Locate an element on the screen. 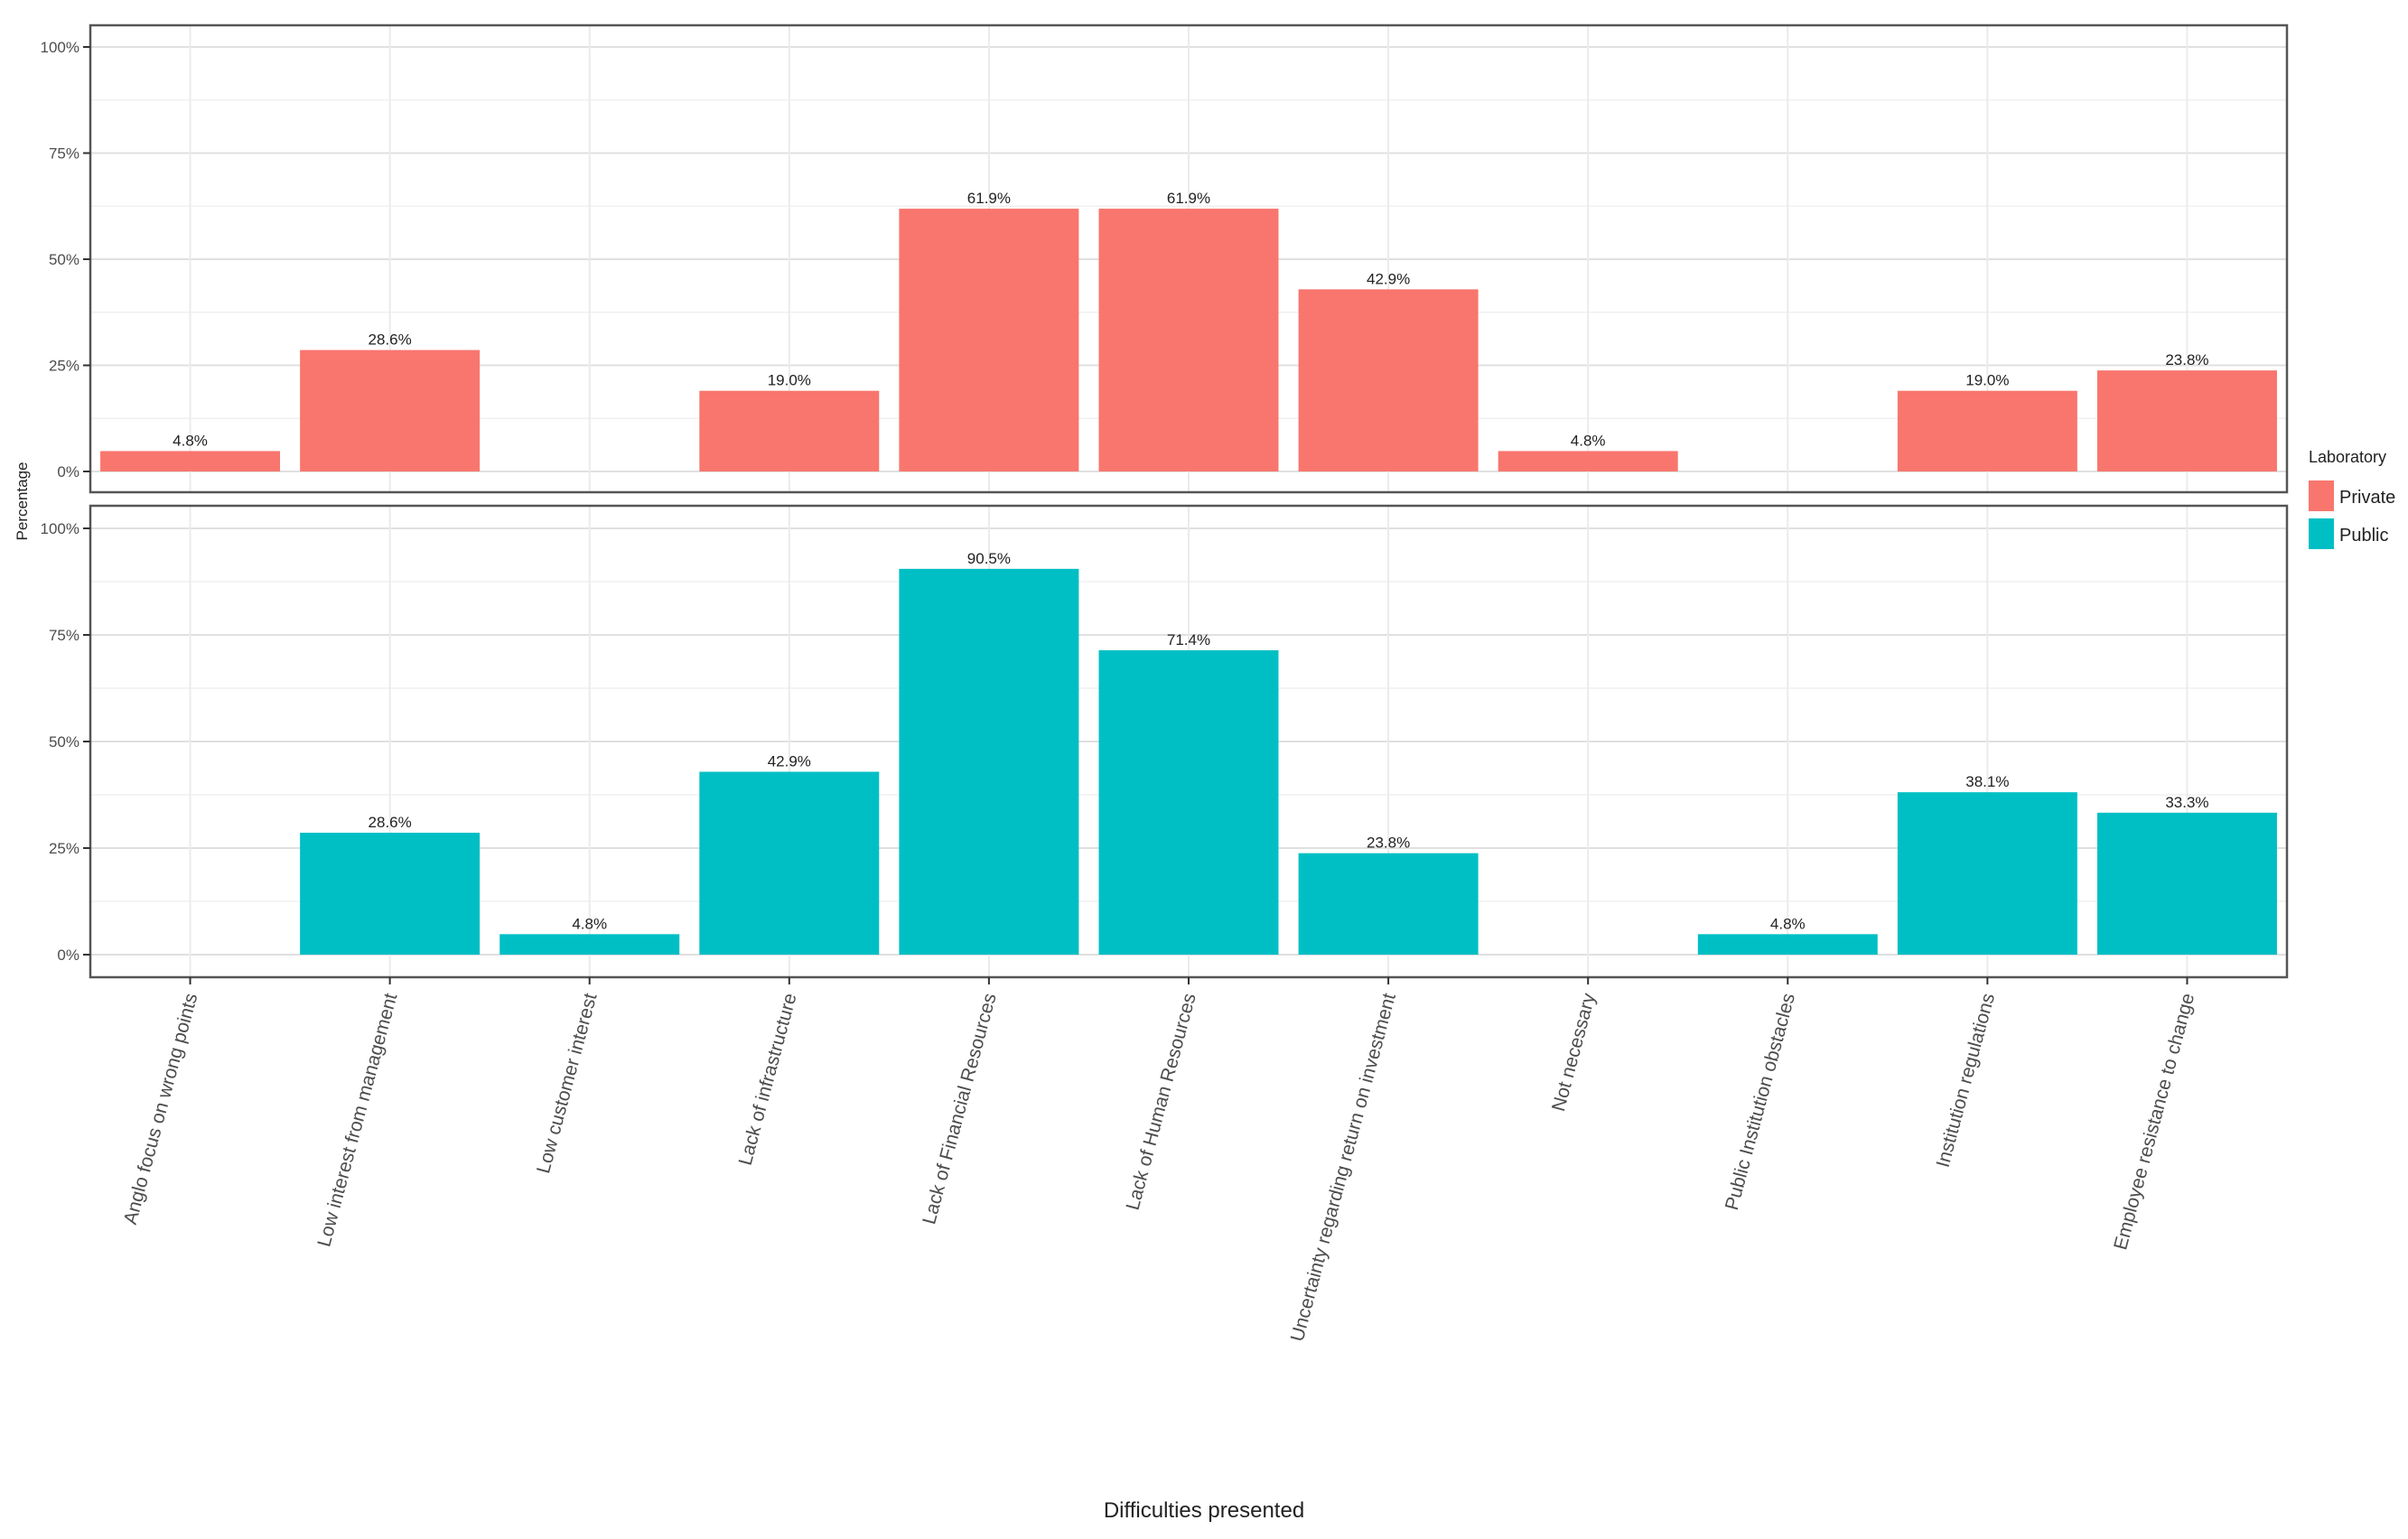  x-axis-title: Difficulties presented is located at coordinates (1204, 1510).